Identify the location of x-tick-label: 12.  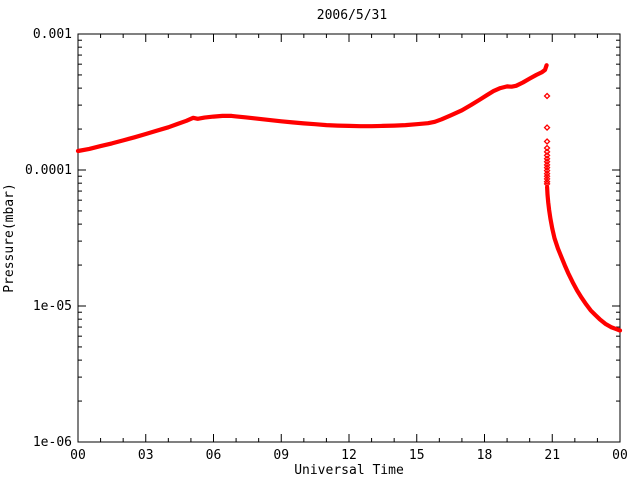
(349, 455).